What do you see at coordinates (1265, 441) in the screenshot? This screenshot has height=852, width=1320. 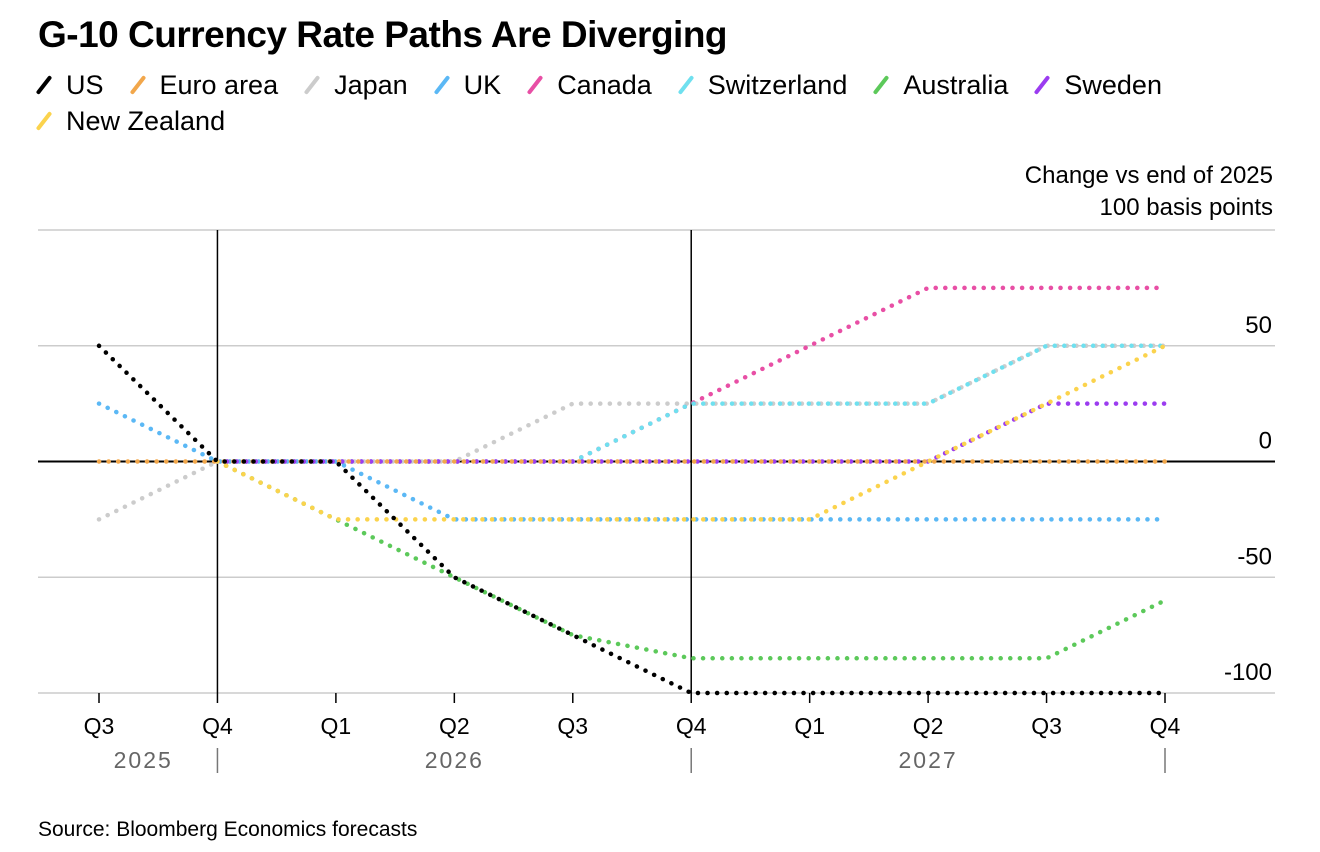 I see `y-tick-label: 0` at bounding box center [1265, 441].